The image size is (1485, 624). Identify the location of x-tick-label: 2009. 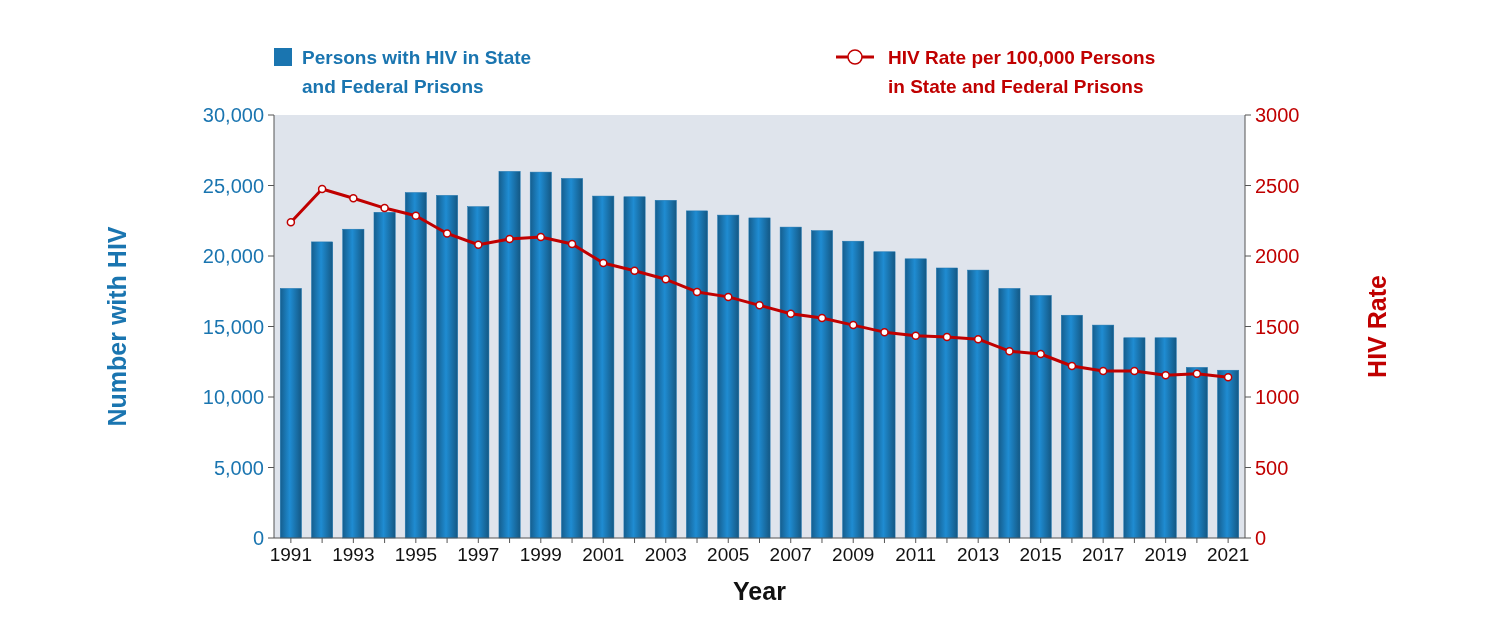
(853, 554).